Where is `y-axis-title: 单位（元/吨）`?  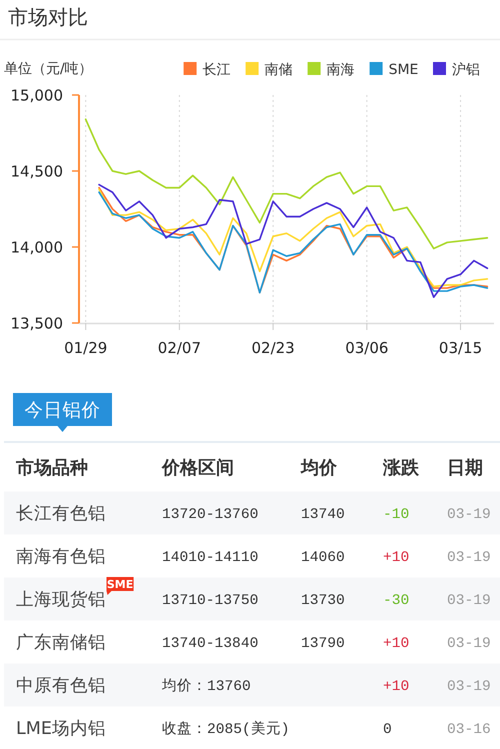
y-axis-title: 单位（元/吨） is located at coordinates (48, 69).